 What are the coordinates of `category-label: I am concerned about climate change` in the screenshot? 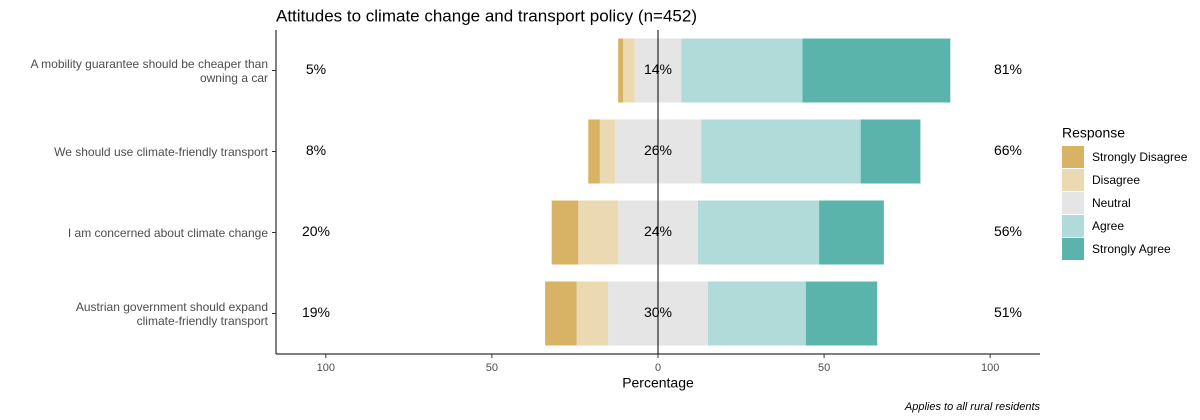 It's located at (167, 232).